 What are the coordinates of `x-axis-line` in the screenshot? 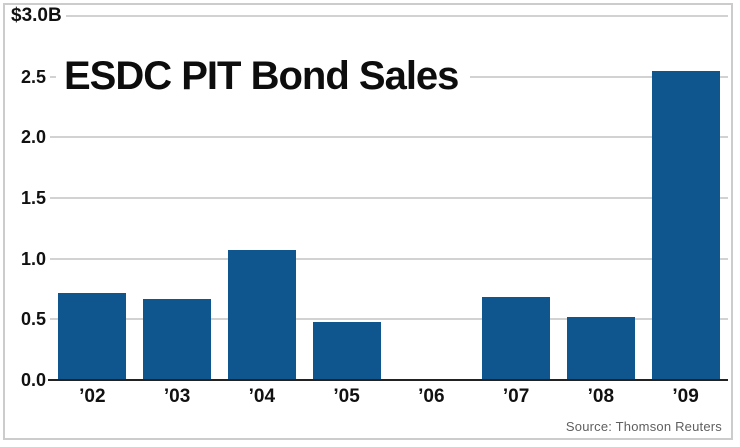 It's located at (388, 380).